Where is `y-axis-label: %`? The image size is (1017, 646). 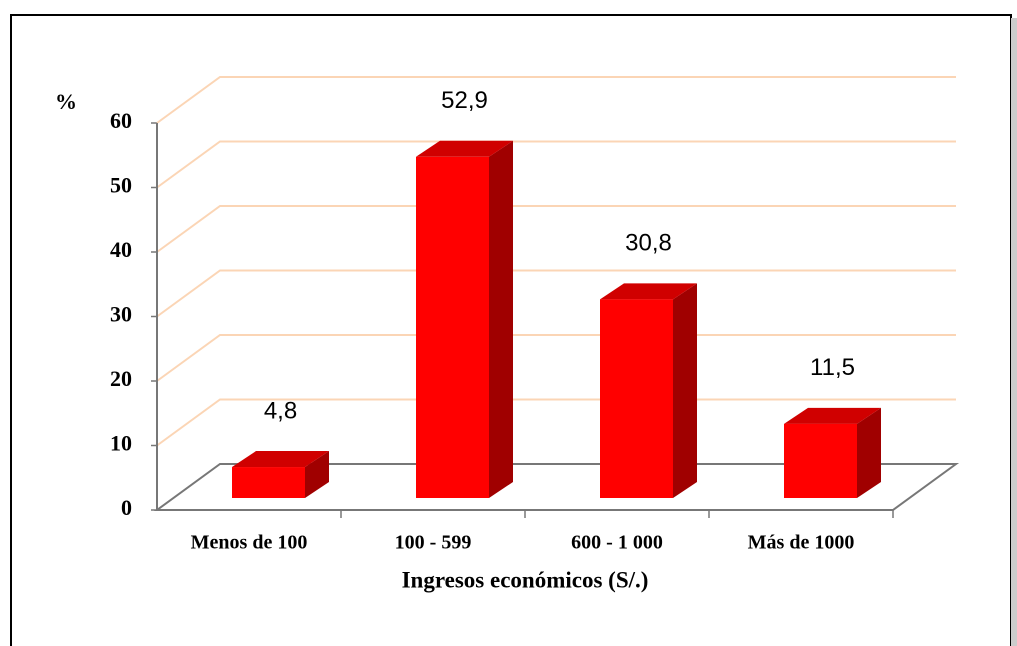
y-axis-label: % is located at coordinates (66, 101).